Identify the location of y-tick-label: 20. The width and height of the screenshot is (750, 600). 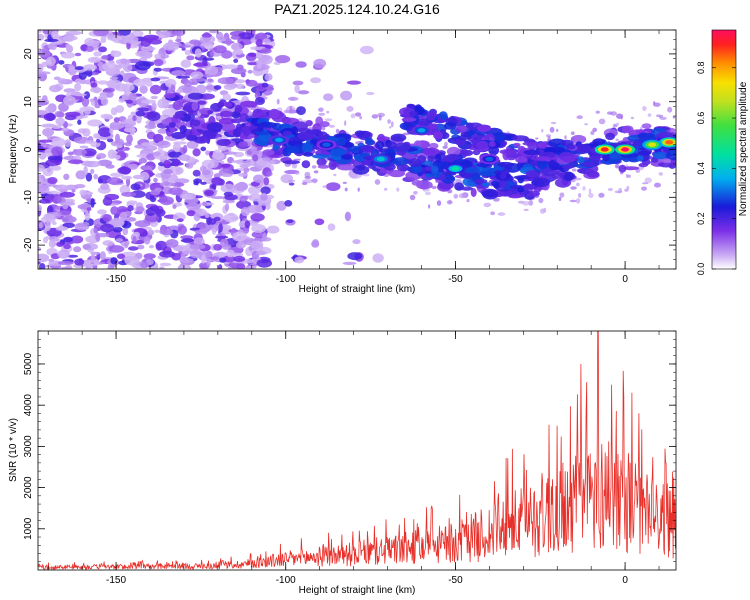
(28, 54).